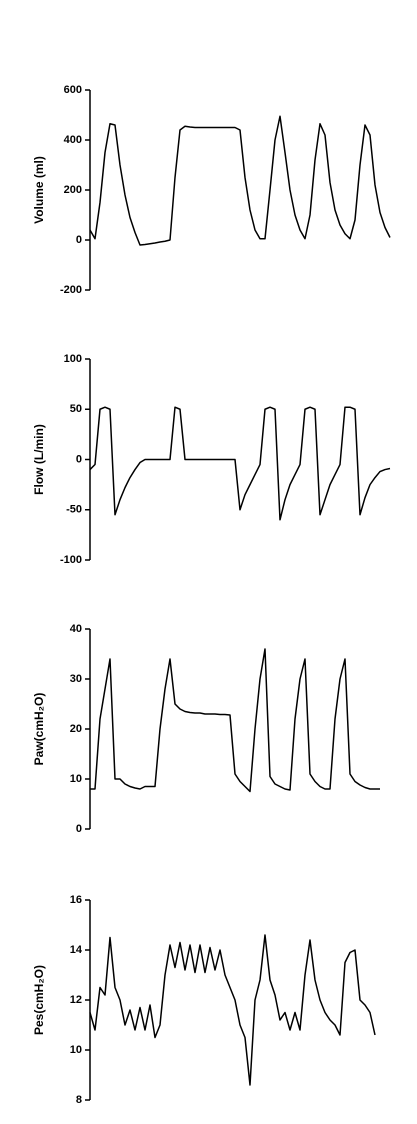 The width and height of the screenshot is (417, 1124). What do you see at coordinates (39, 190) in the screenshot?
I see `y-axis-label: Volume (ml)` at bounding box center [39, 190].